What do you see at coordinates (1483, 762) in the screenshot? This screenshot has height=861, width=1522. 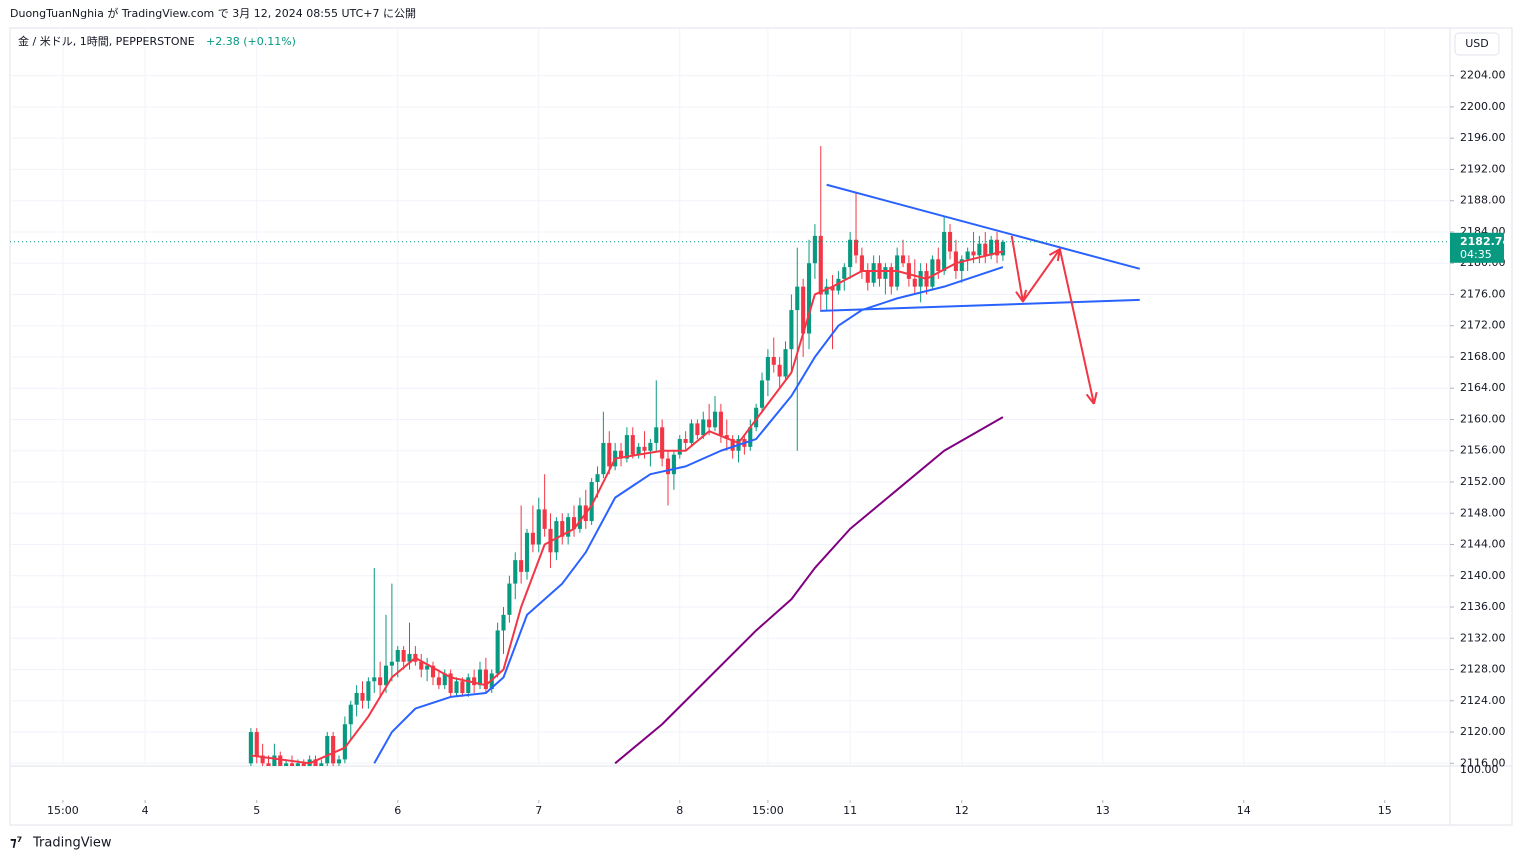 I see `y-tick-label: 2116.00` at bounding box center [1483, 762].